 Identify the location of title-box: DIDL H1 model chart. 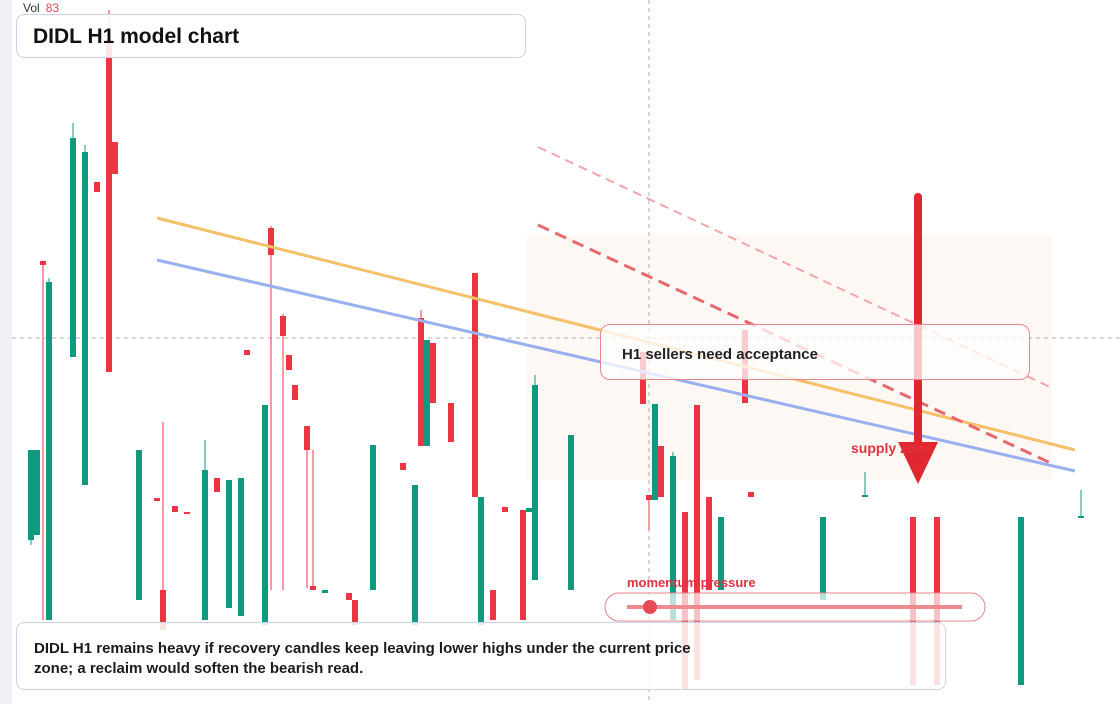
(271, 36).